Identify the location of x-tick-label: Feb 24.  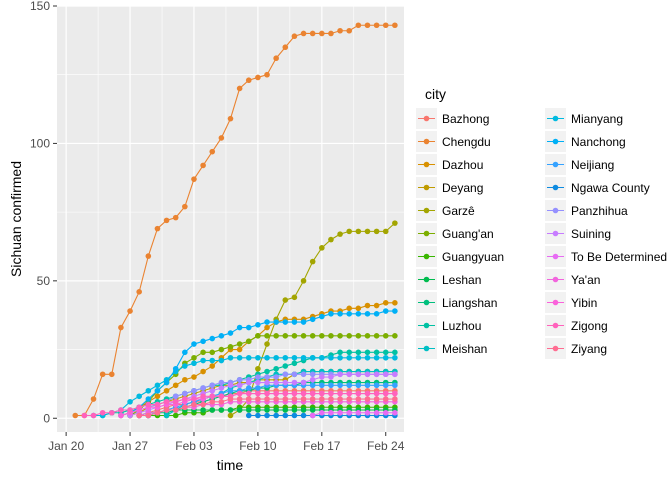
(386, 446).